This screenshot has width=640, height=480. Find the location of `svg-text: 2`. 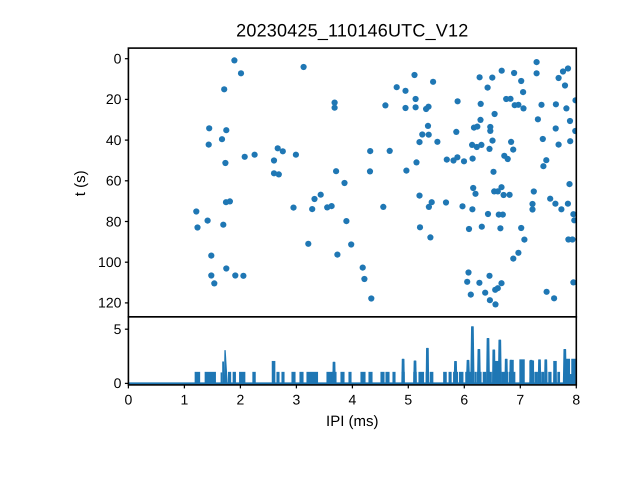

svg-text: 2 is located at coordinates (241, 400).